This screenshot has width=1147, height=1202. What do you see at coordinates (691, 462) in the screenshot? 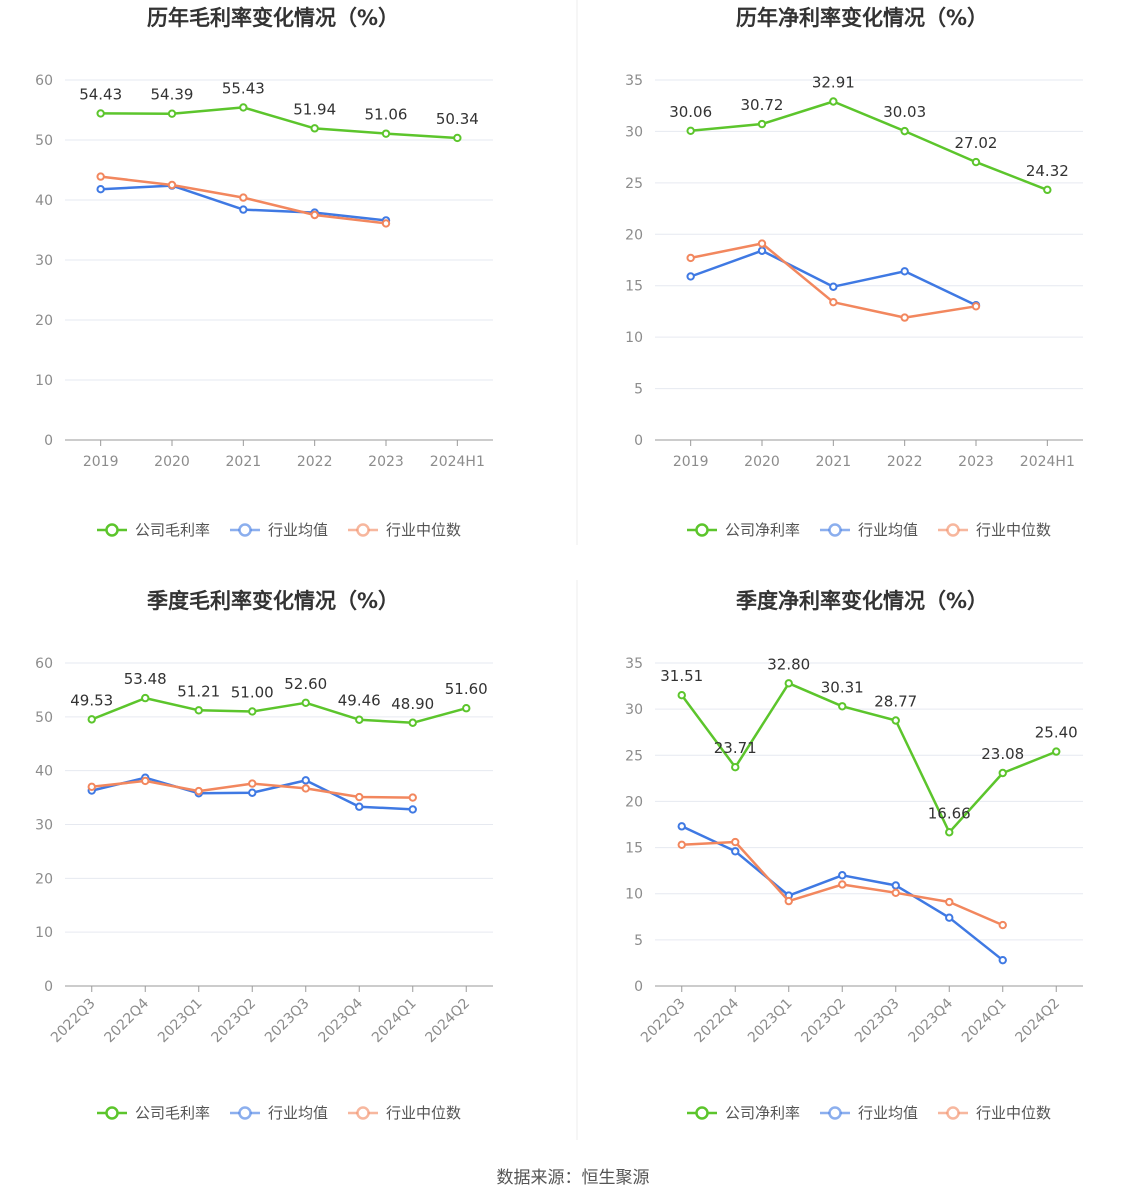
I see `x-tick-label: 2019` at bounding box center [691, 462].